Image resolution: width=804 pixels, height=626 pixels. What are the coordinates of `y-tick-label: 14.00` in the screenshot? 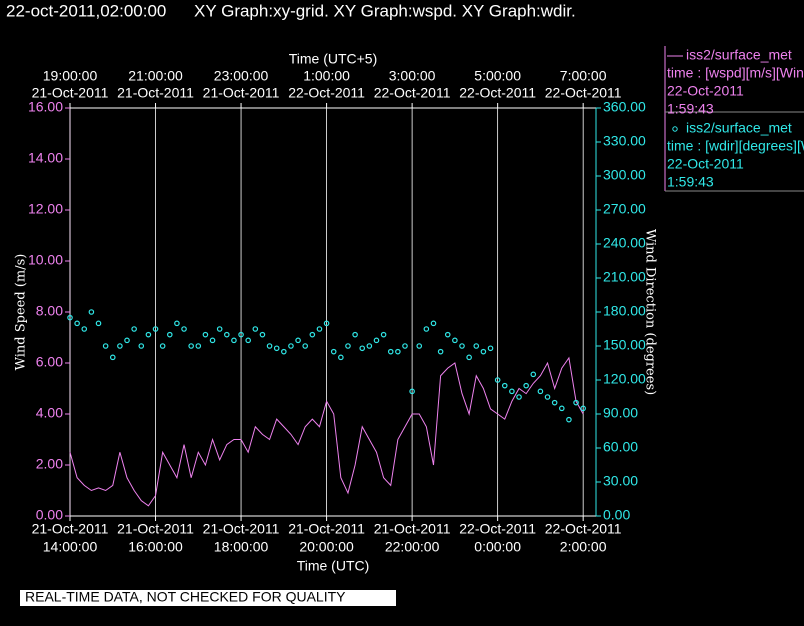 It's located at (45, 158).